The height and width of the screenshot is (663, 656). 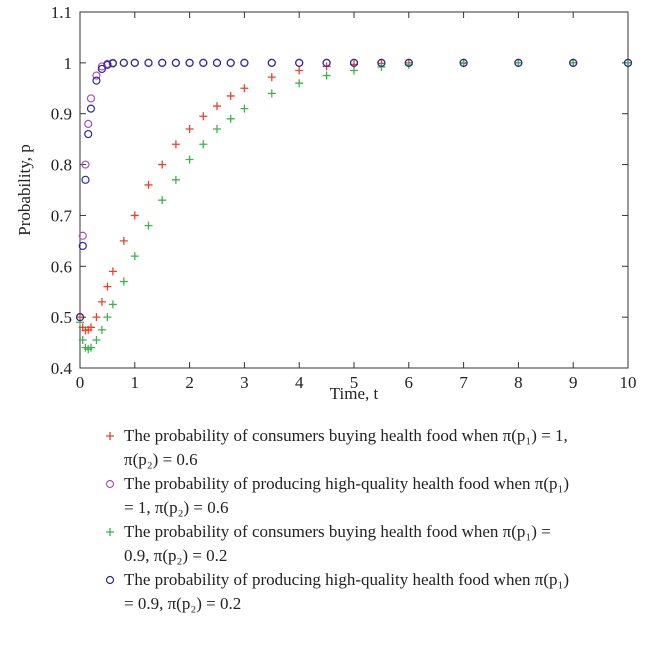 I want to click on x-tick-label: 3, so click(x=244, y=382).